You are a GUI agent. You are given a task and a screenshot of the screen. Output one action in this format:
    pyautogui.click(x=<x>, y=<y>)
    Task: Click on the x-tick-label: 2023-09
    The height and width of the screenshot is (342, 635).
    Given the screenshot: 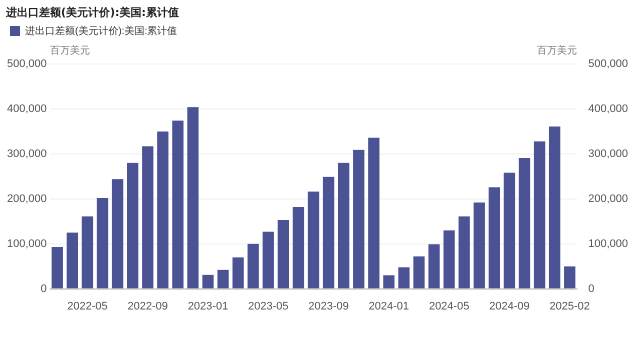 What is the action you would take?
    pyautogui.click(x=328, y=306)
    